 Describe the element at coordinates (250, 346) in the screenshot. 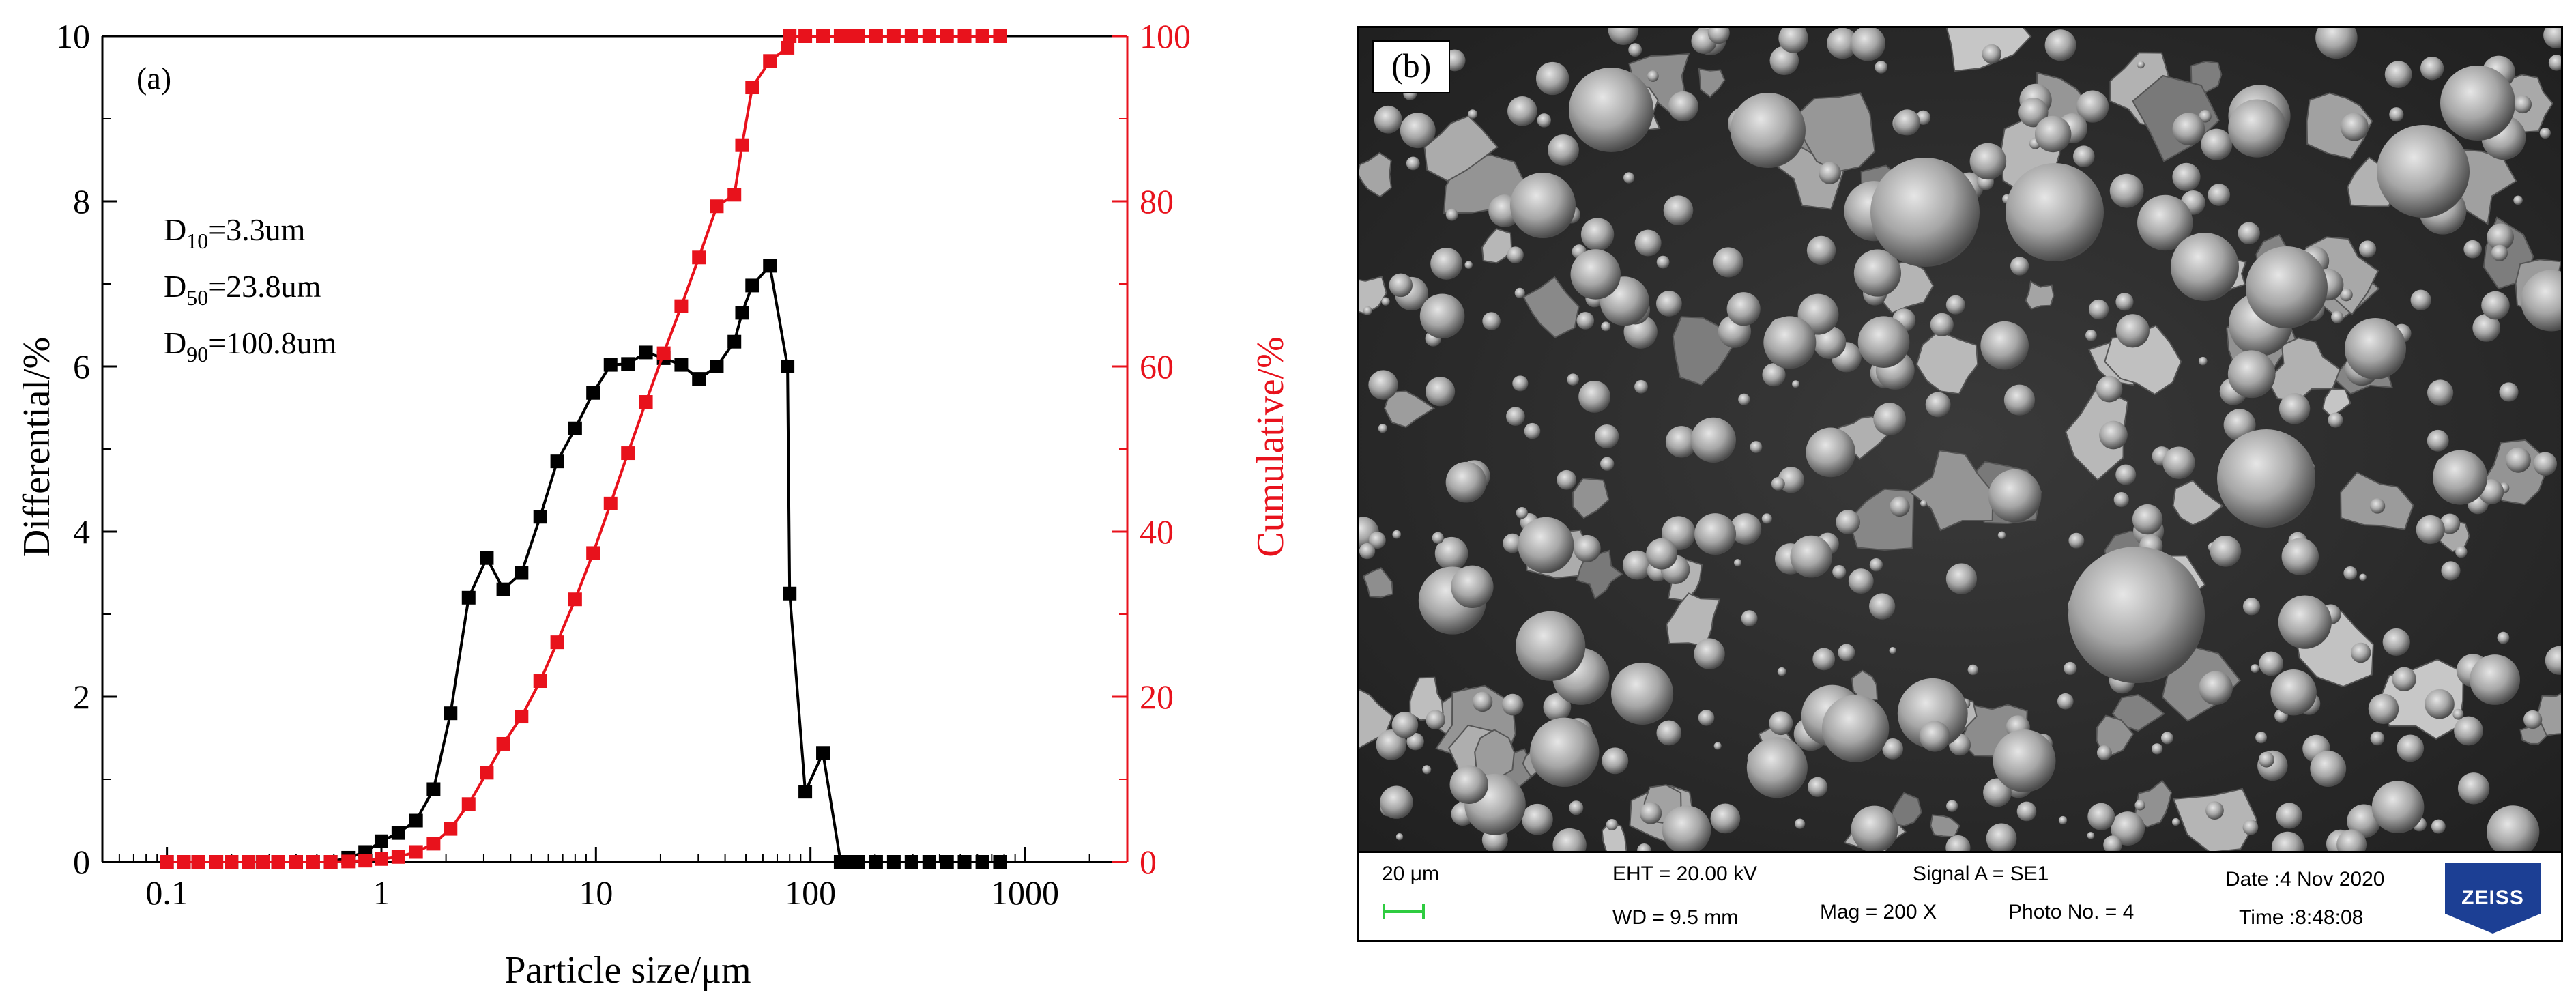

I see `d-value-annotation: D90=100.8um` at that location.